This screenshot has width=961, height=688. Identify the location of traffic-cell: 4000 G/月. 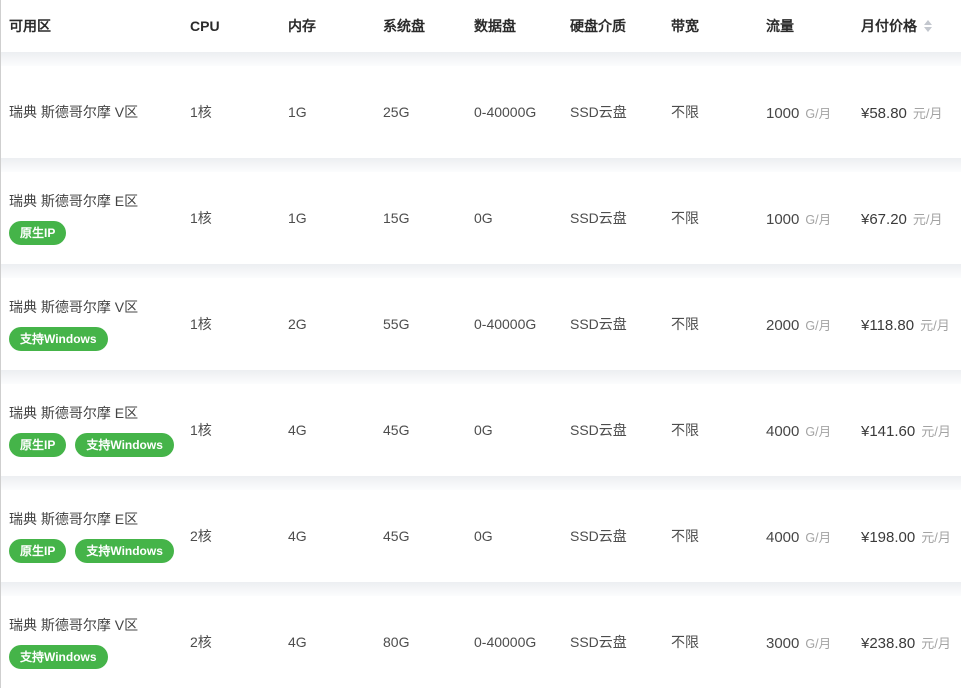
(813, 536).